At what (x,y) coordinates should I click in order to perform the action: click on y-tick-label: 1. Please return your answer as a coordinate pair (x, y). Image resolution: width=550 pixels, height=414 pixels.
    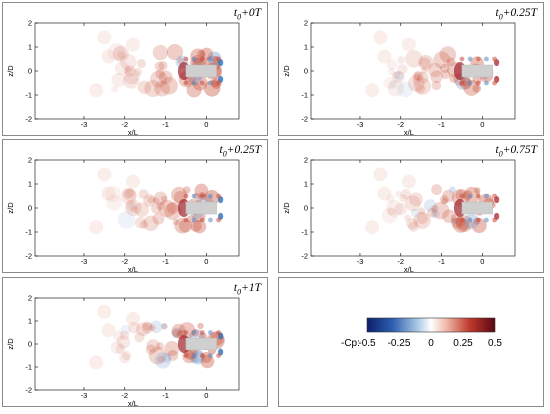
    Looking at the image, I should click on (306, 47).